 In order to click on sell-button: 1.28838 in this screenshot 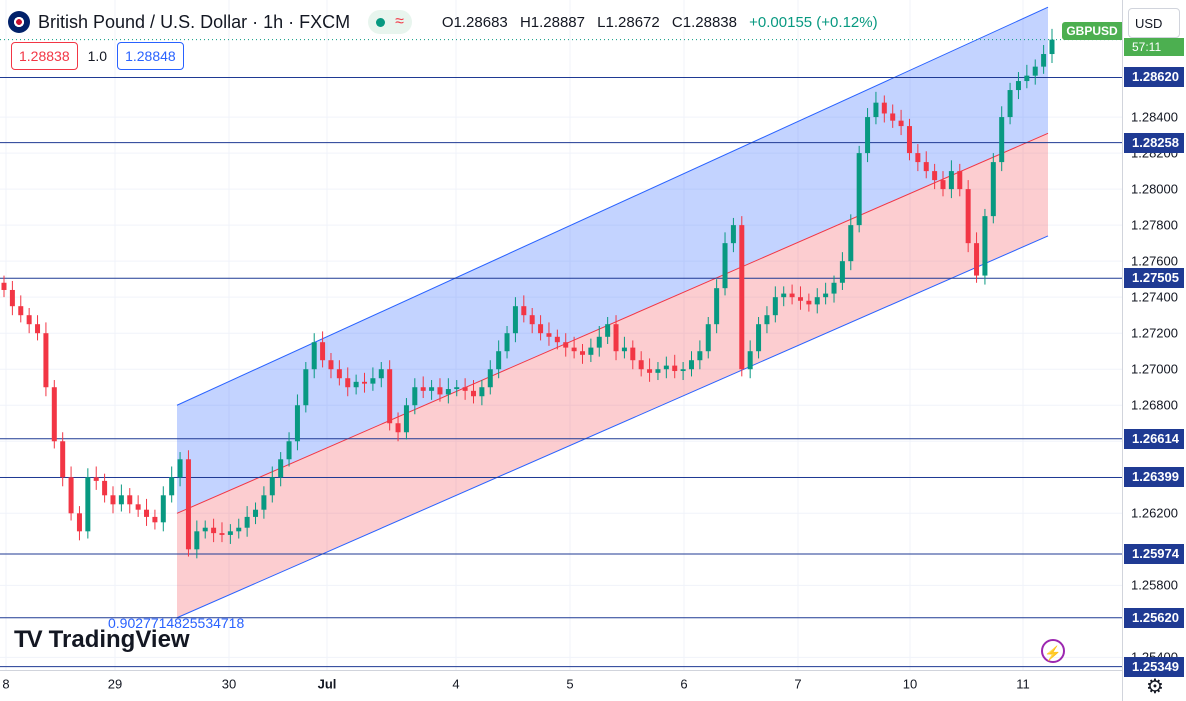, I will do `click(44, 56)`.